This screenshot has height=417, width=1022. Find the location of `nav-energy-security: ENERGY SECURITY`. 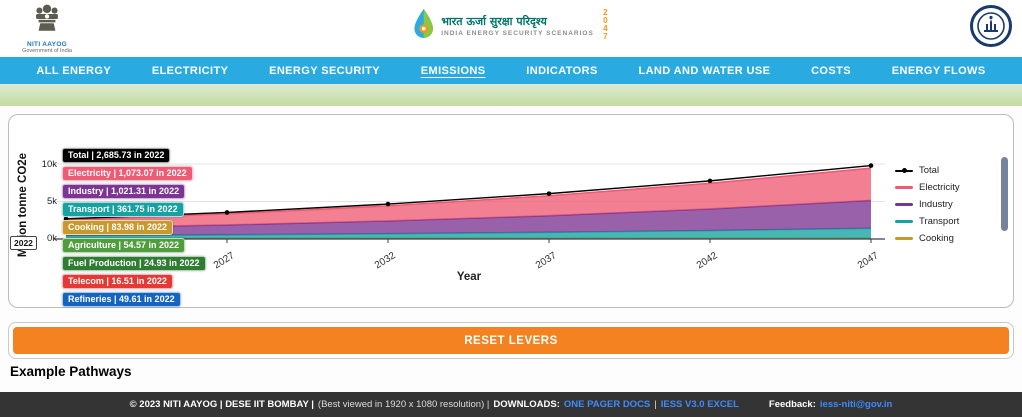

nav-energy-security: ENERGY SECURITY is located at coordinates (325, 70).